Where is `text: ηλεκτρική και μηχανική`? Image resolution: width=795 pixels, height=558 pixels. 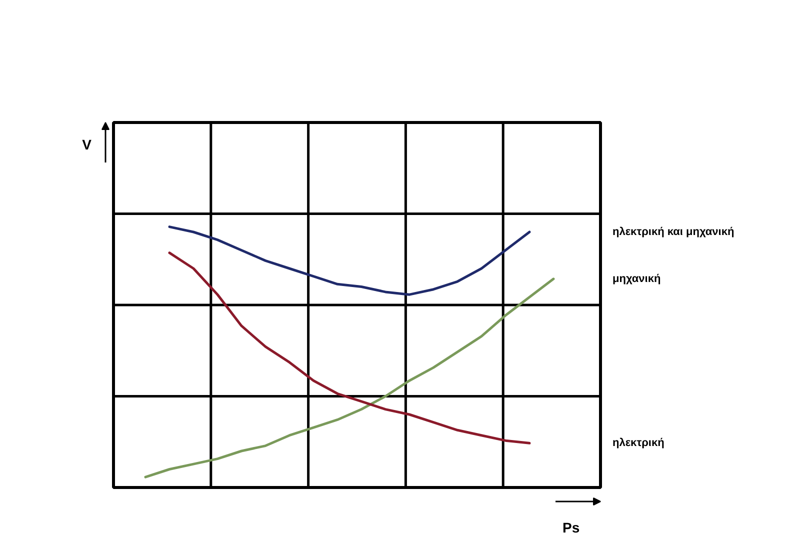
text: ηλεκτρική και μηχανική is located at coordinates (673, 232).